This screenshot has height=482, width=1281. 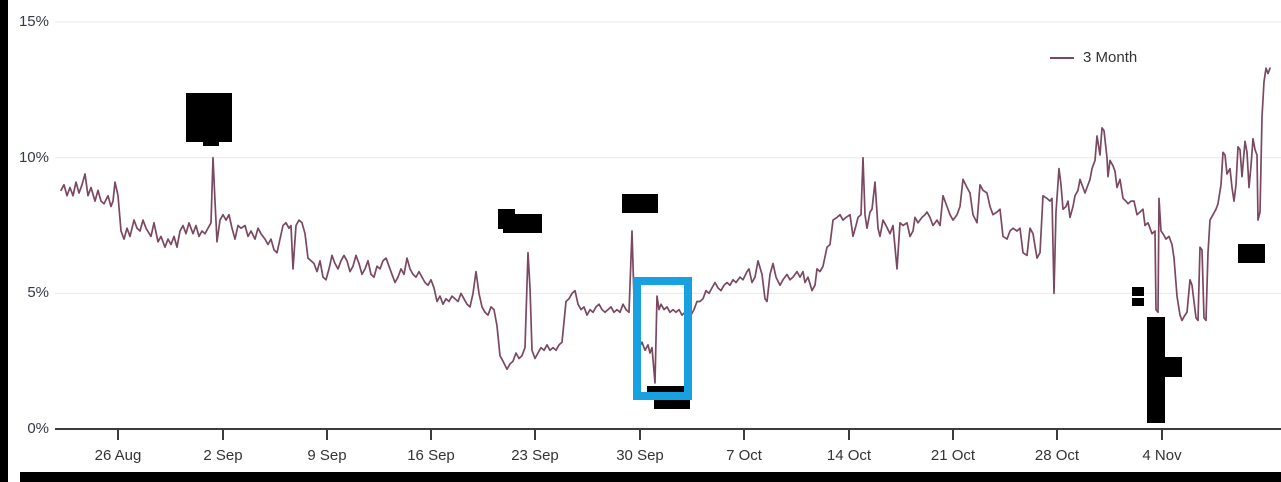 I want to click on x-axis-label: 21 Oct, so click(x=953, y=455).